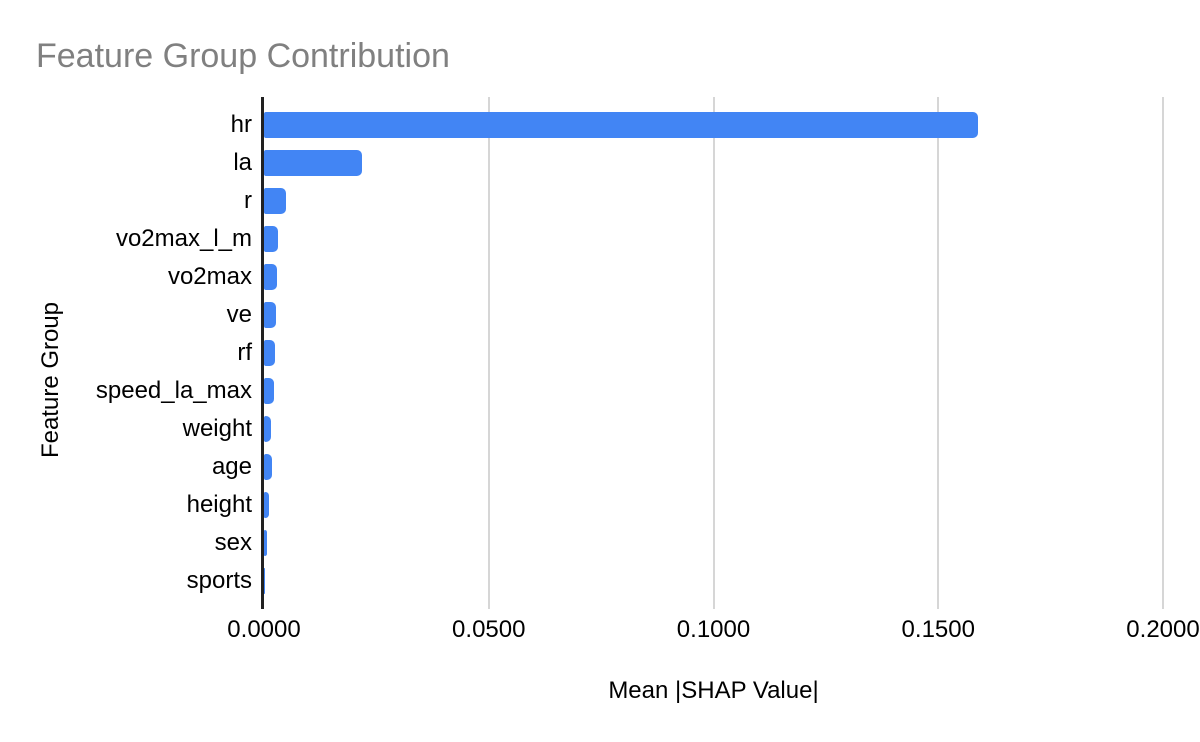 The height and width of the screenshot is (742, 1200). What do you see at coordinates (183, 238) in the screenshot?
I see `category-label-vo2max_l_m: vo2max_l_m` at bounding box center [183, 238].